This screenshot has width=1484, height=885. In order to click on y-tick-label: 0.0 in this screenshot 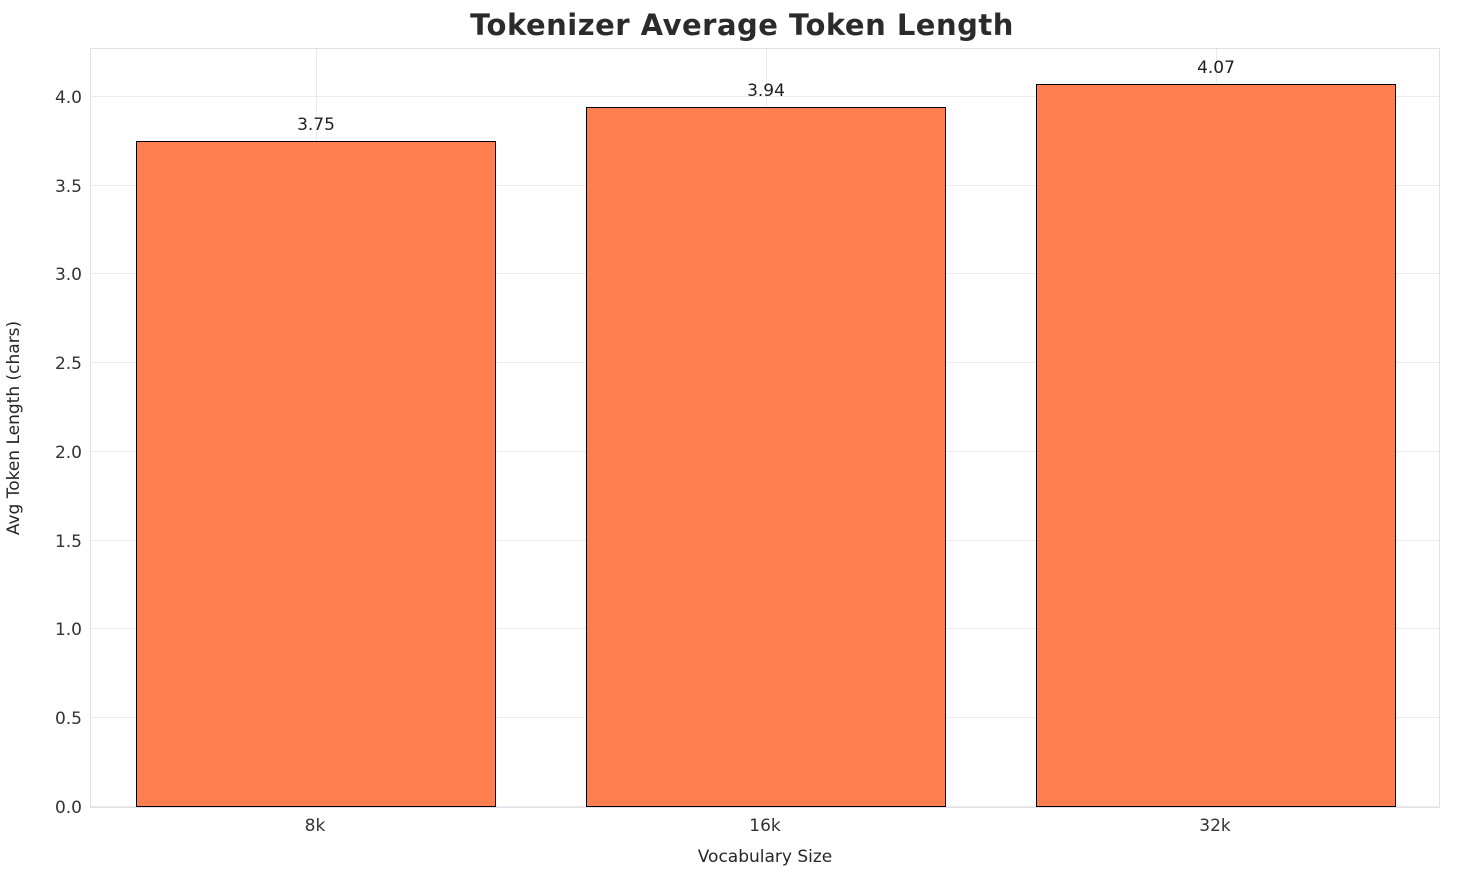, I will do `click(68, 808)`.